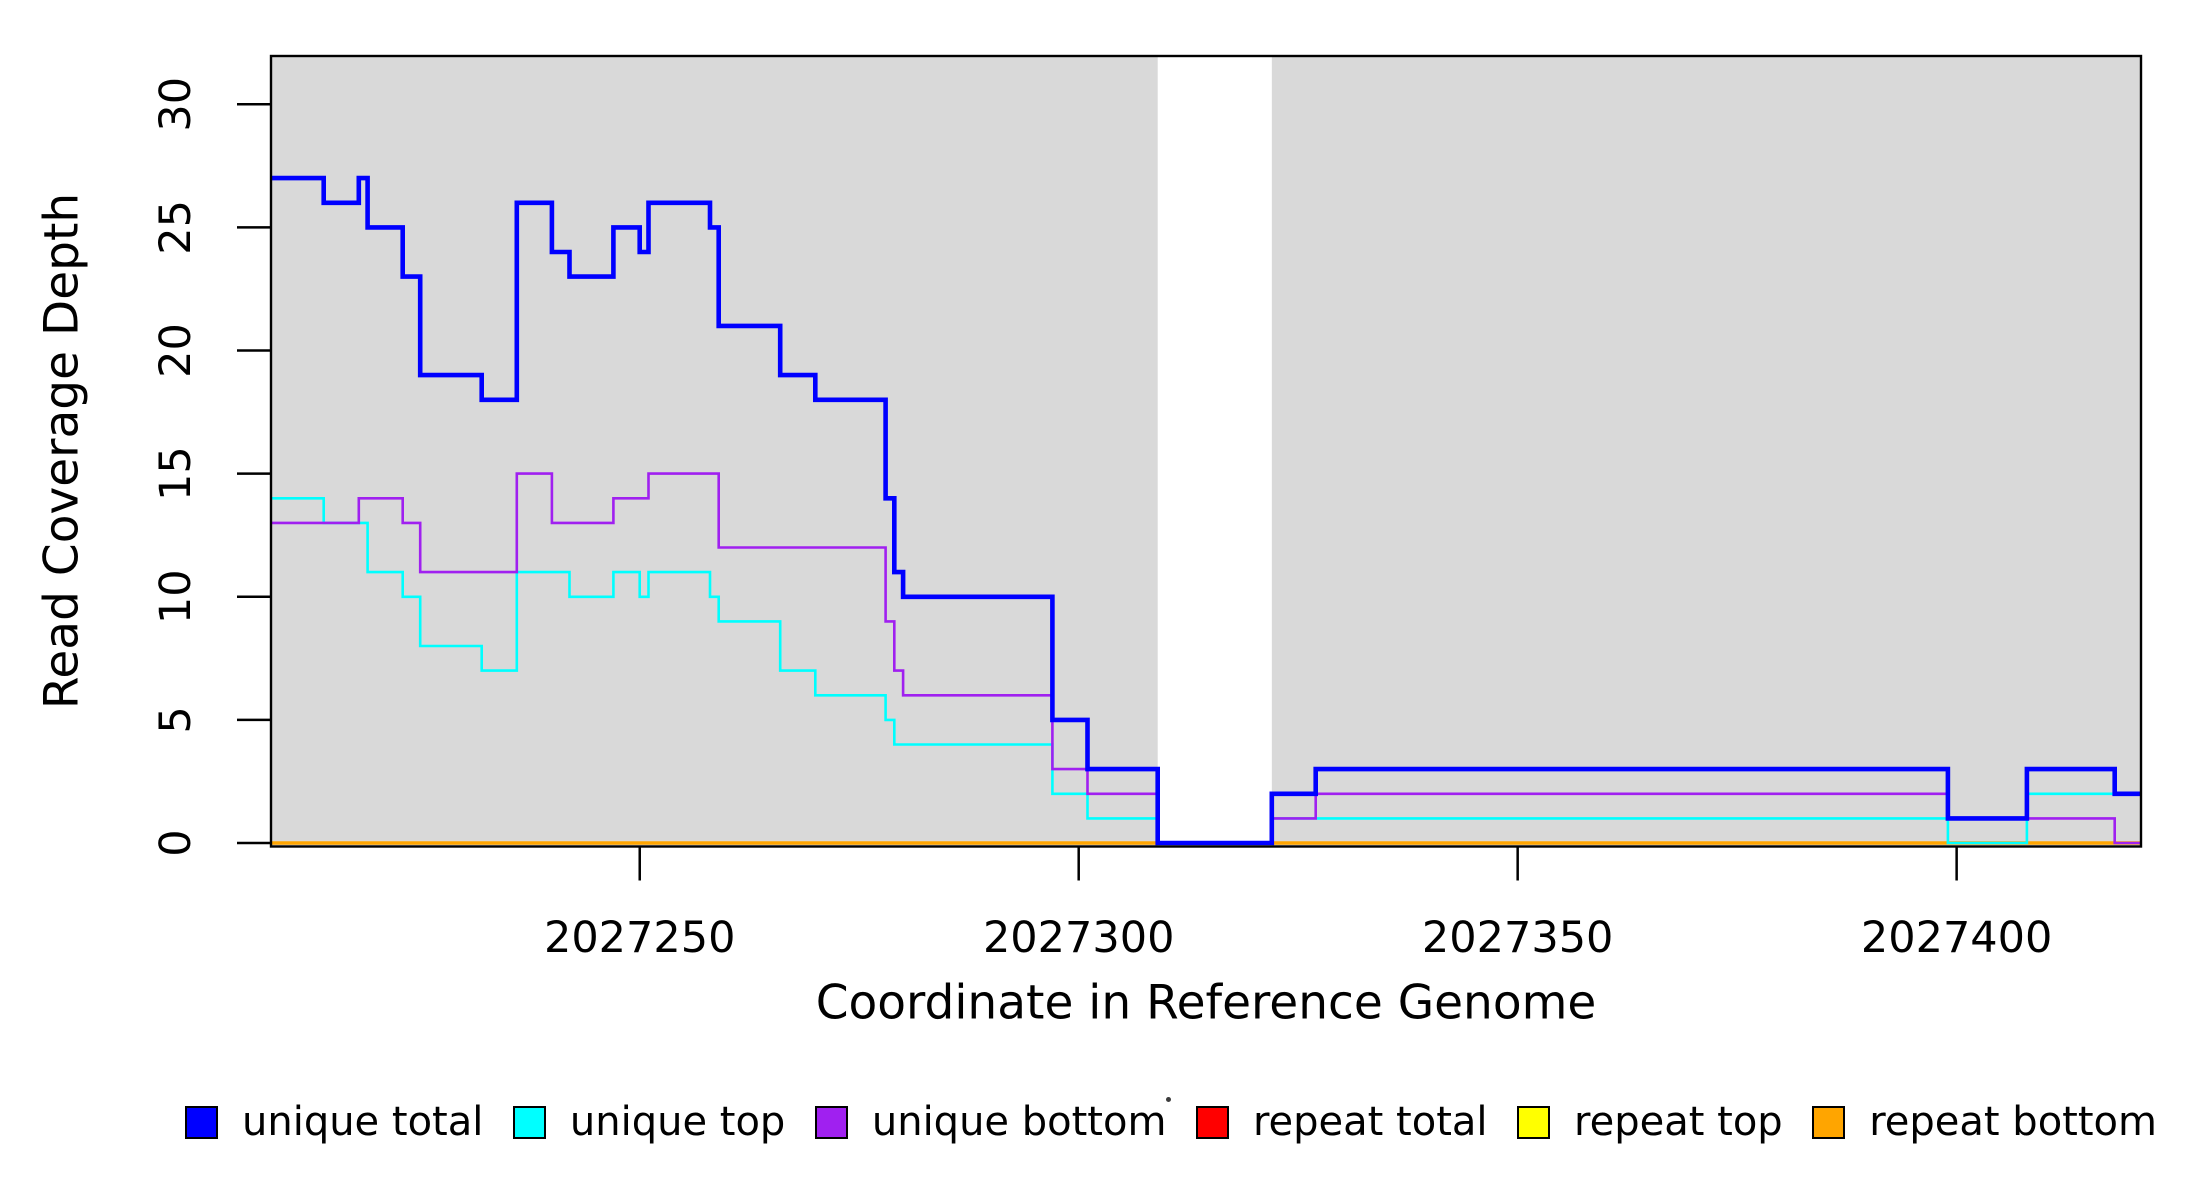 The width and height of the screenshot is (2200, 1200). I want to click on legend-label: unique top, so click(677, 1122).